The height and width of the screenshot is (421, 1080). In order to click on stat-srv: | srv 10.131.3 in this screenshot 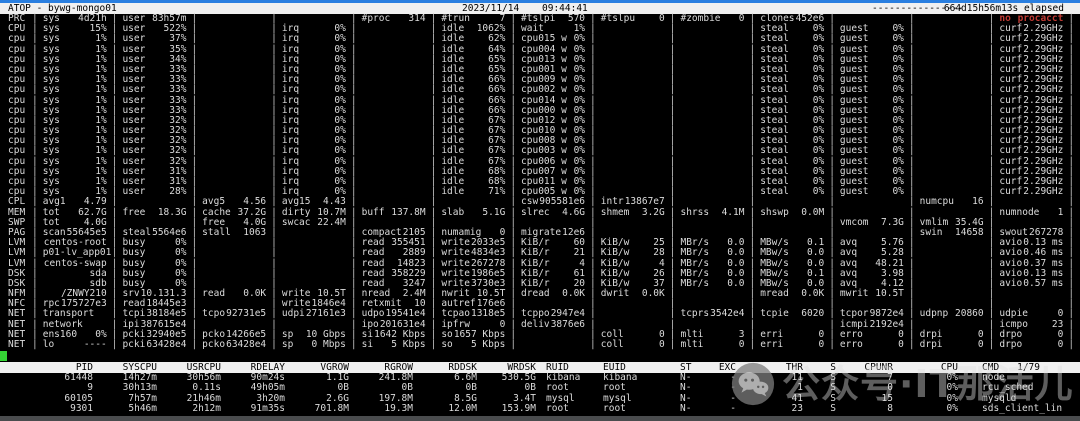, I will do `click(149, 294)`.